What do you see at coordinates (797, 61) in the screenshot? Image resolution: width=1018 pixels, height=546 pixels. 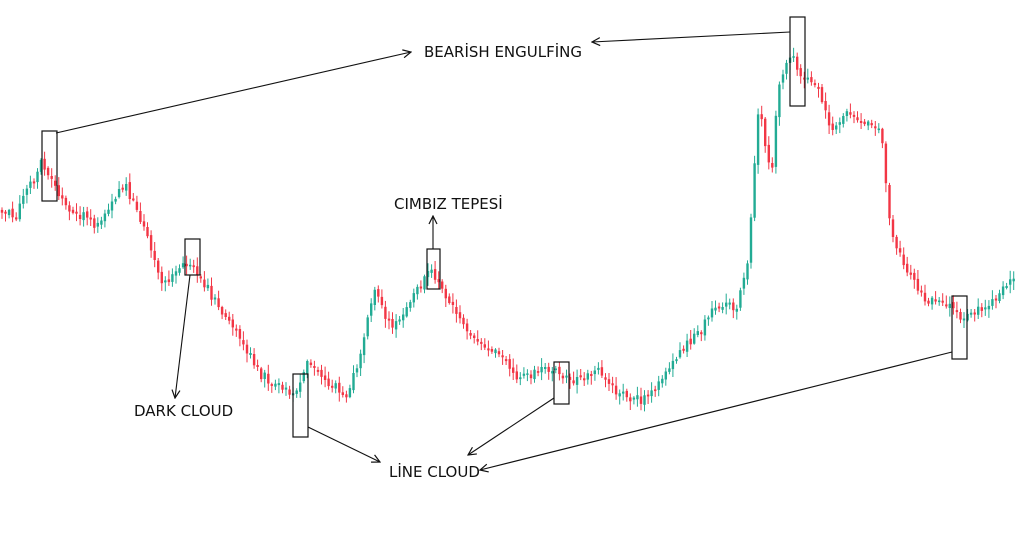 I see `pattern-box-bearish-end` at bounding box center [797, 61].